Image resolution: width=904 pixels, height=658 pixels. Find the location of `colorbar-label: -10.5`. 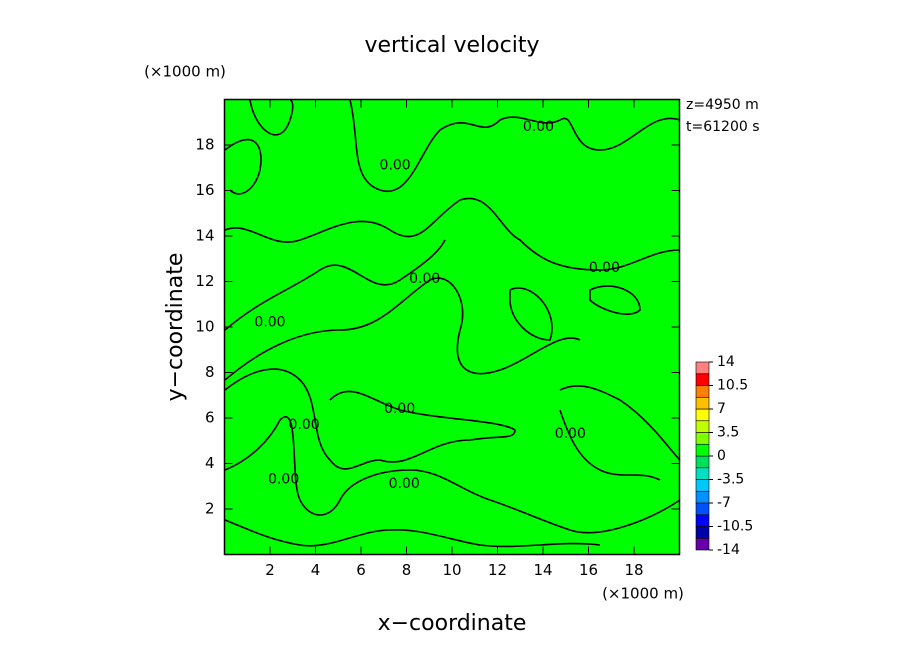

colorbar-label: -10.5 is located at coordinates (735, 527).